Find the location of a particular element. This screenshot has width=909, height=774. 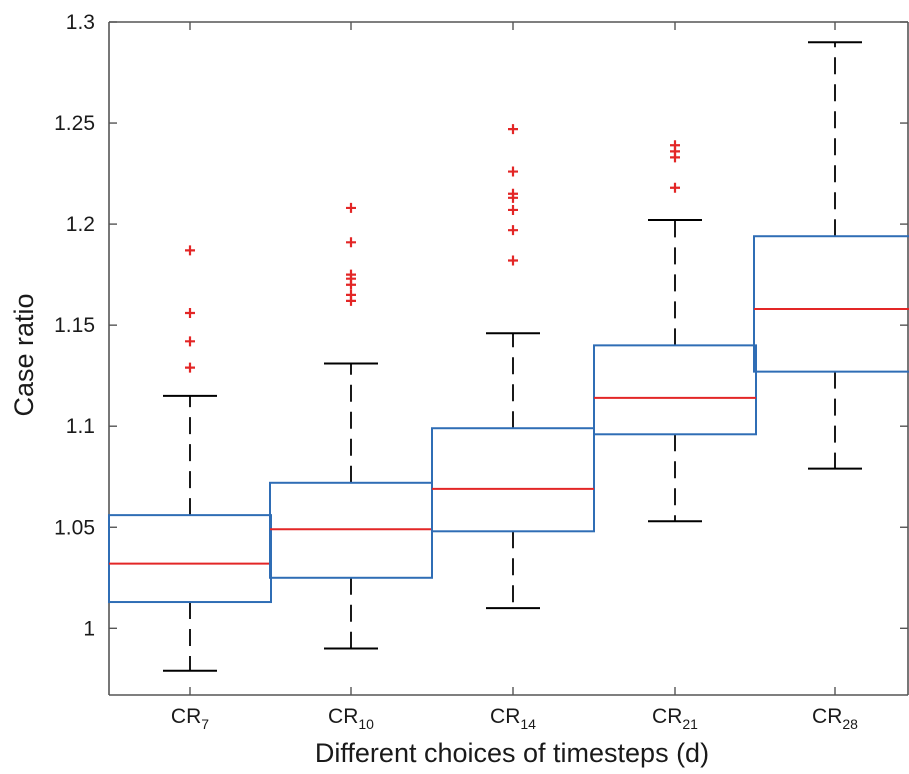

y-tick-label: 1.25 is located at coordinates (74, 123).